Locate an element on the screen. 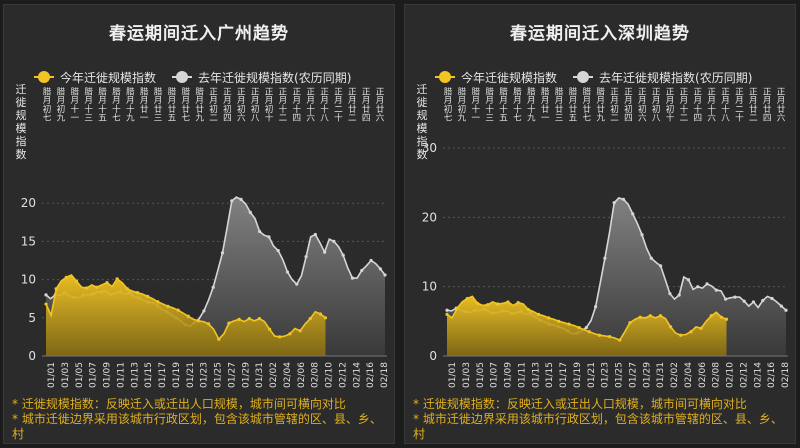  y-tick-label: 0 is located at coordinates (32, 356).